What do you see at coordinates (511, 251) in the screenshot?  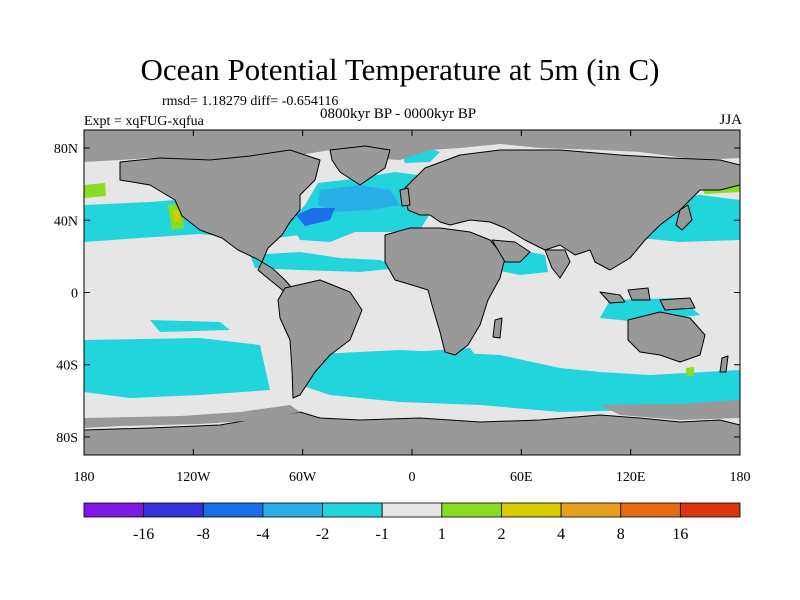 I see `land-arabia` at bounding box center [511, 251].